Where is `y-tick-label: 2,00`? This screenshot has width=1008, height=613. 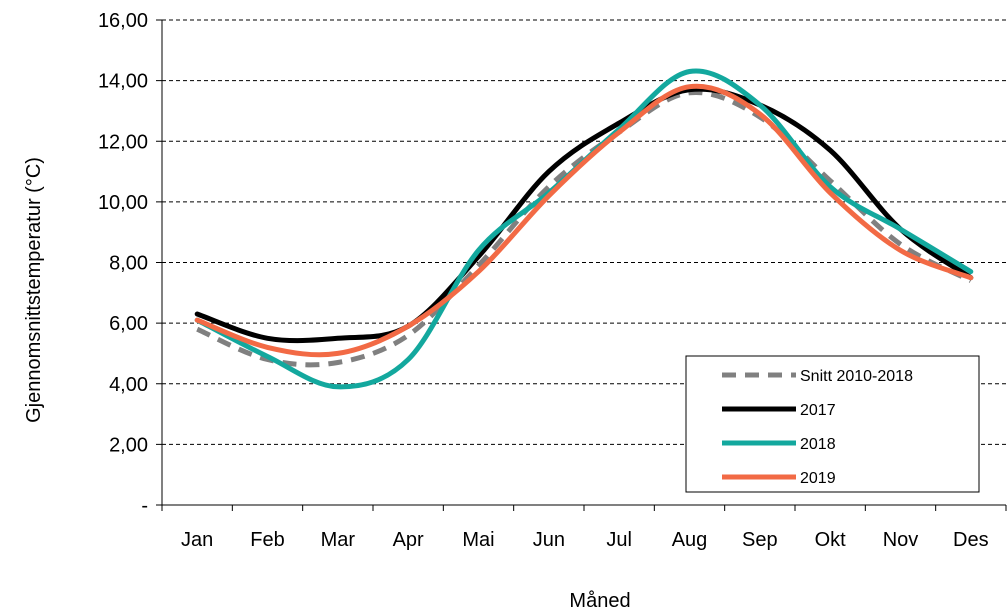
y-tick-label: 2,00 is located at coordinates (128, 445).